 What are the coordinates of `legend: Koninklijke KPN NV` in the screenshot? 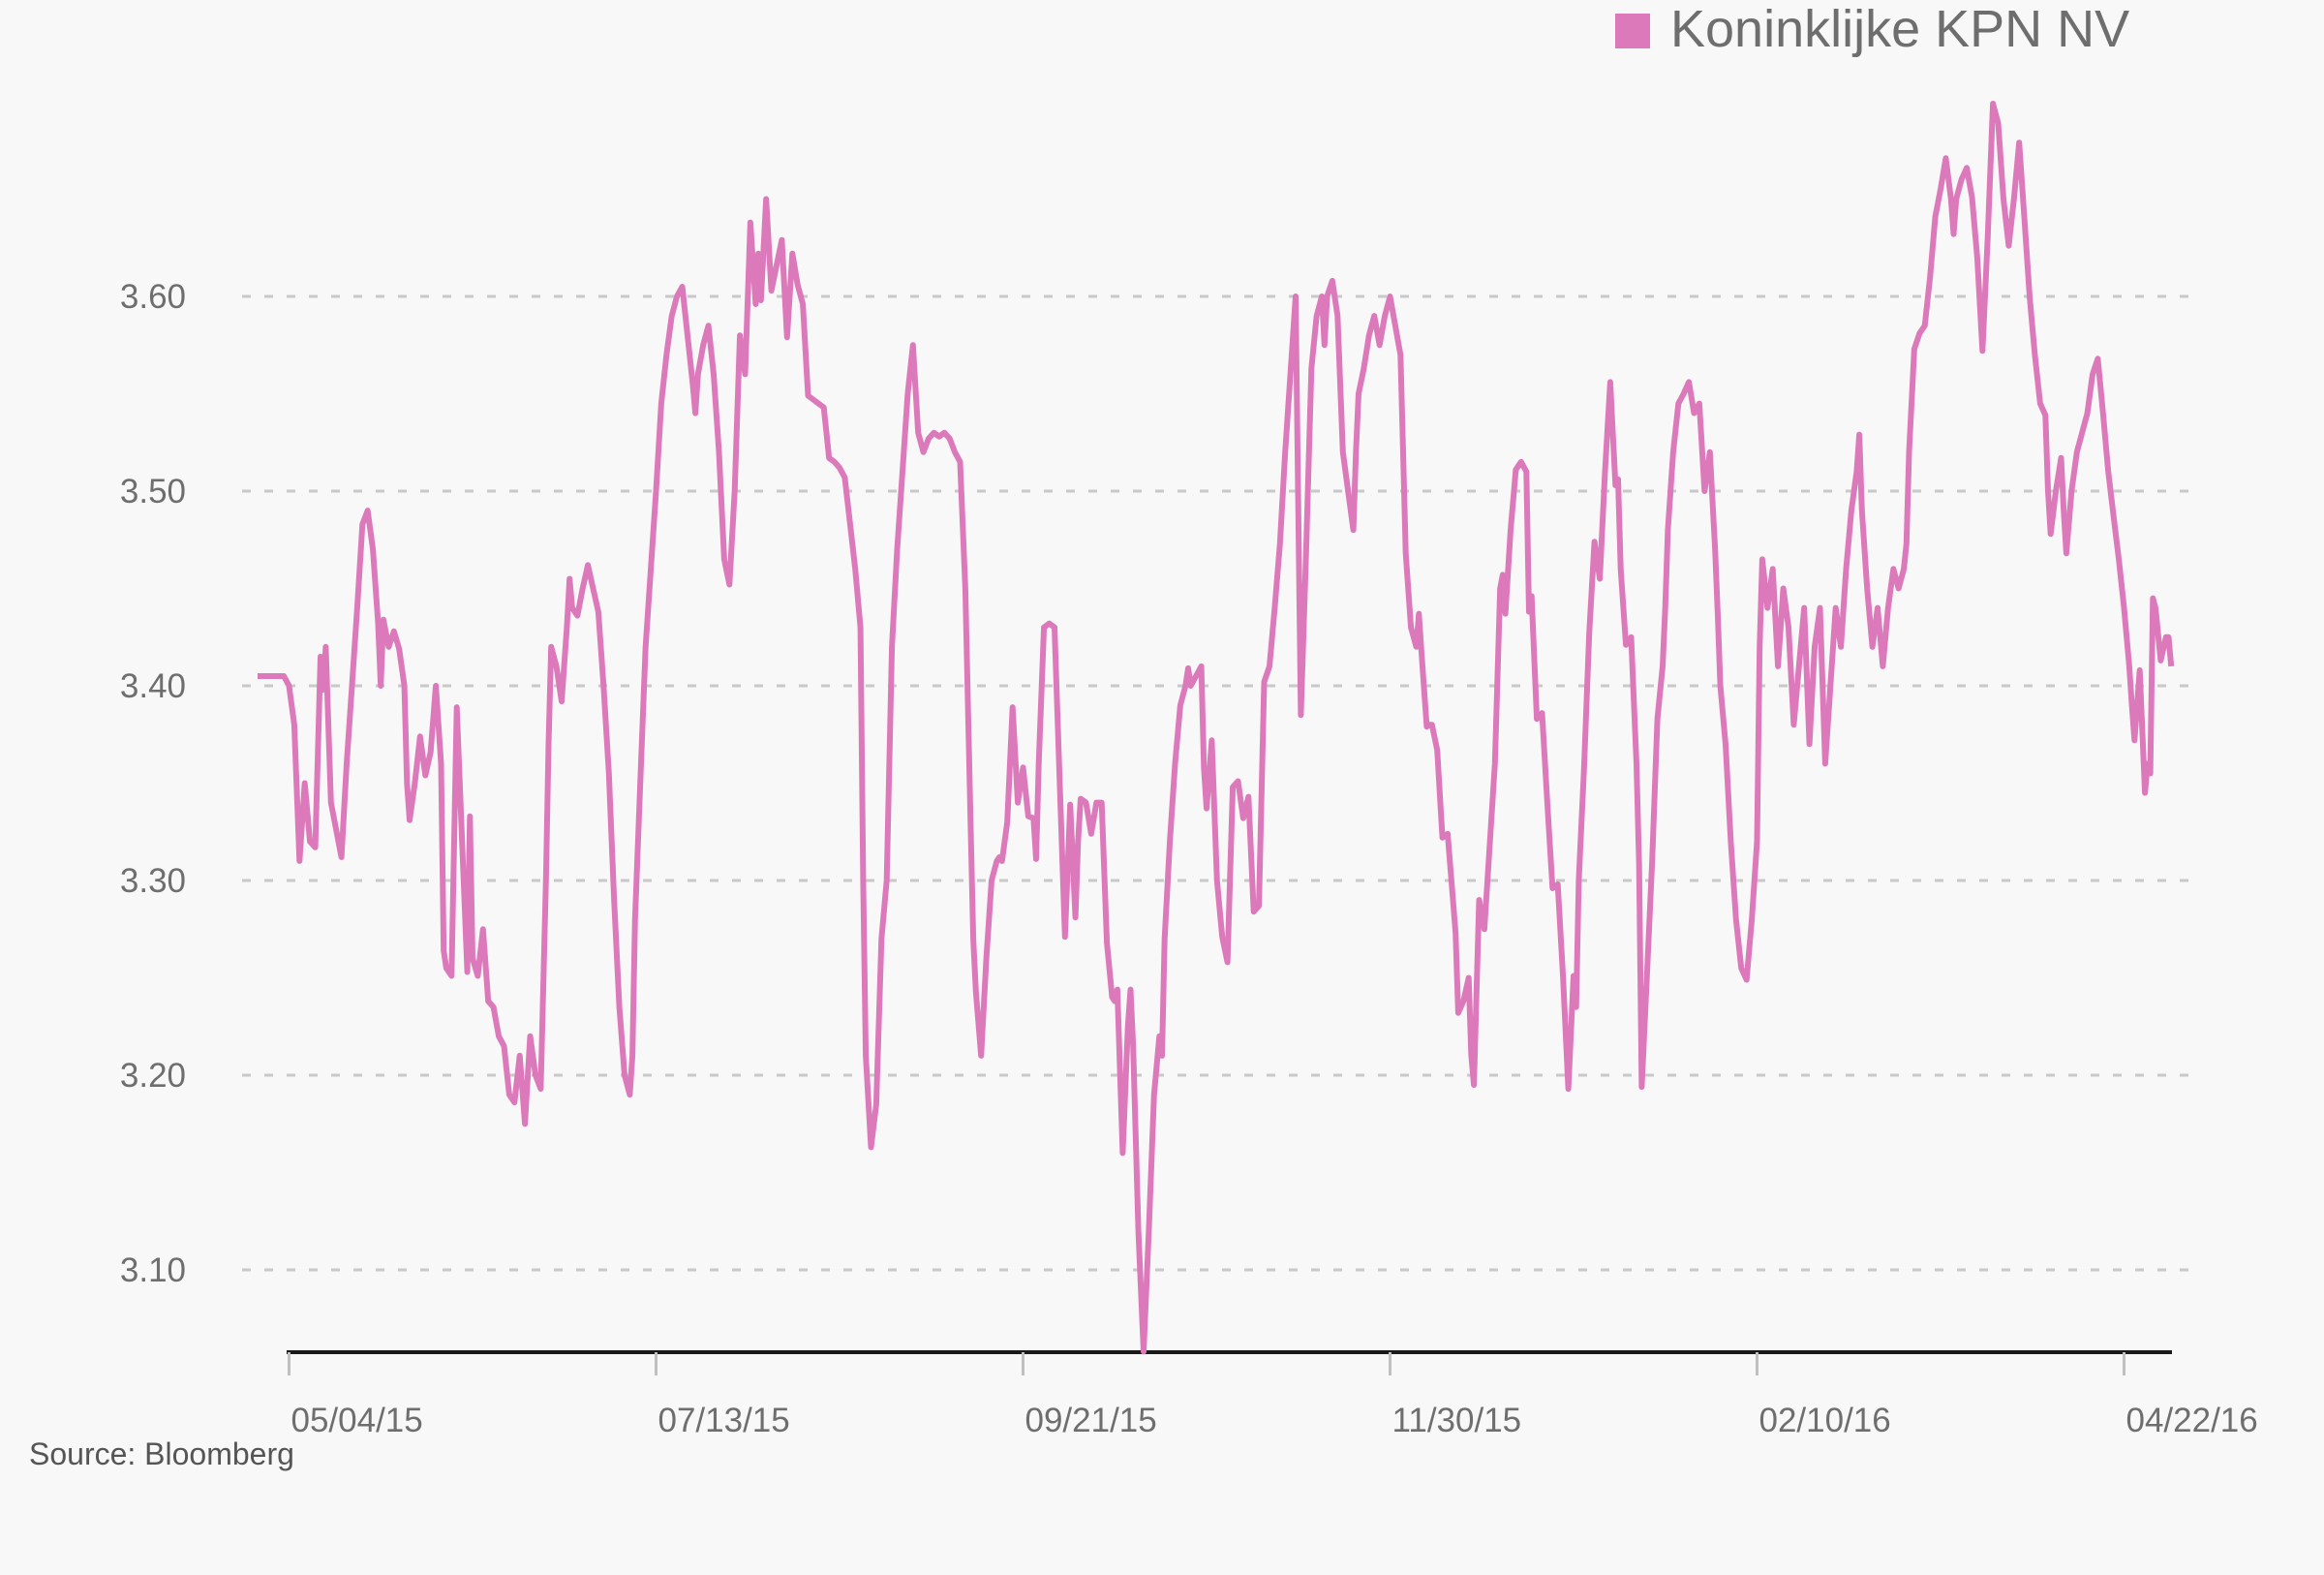 It's located at (1872, 29).